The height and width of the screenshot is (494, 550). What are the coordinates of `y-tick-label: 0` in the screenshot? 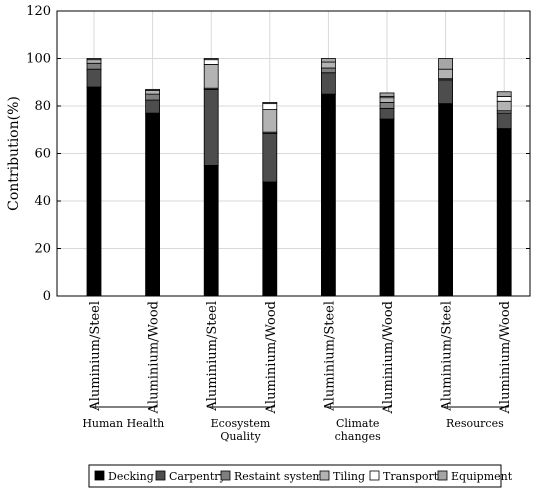 It's located at (47, 296).